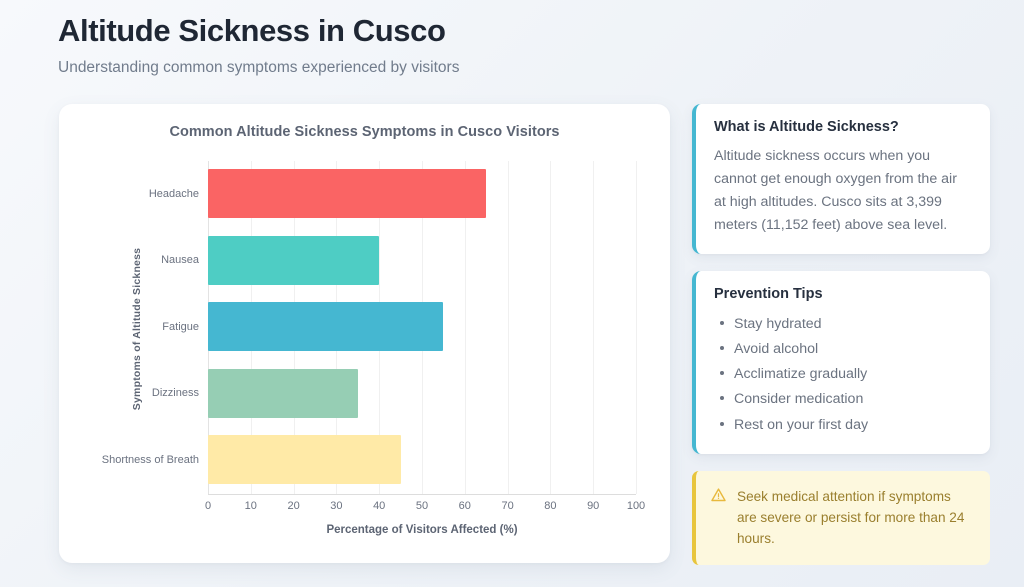 This screenshot has width=1024, height=587. Describe the element at coordinates (283, 393) in the screenshot. I see `chart-bar-dizziness` at that location.